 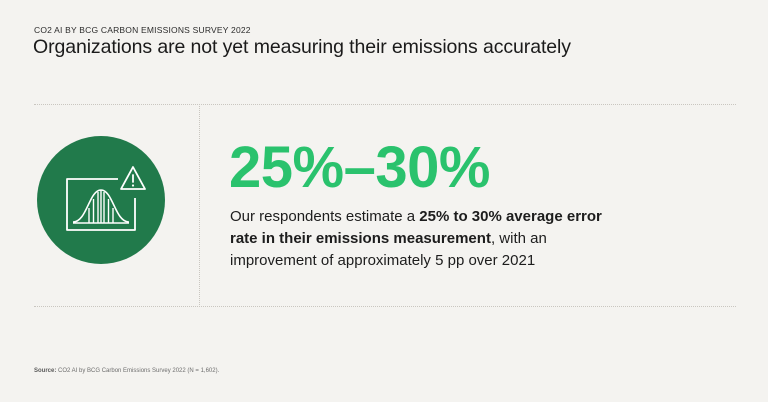 What do you see at coordinates (45, 371) in the screenshot?
I see `source-label: Source:` at bounding box center [45, 371].